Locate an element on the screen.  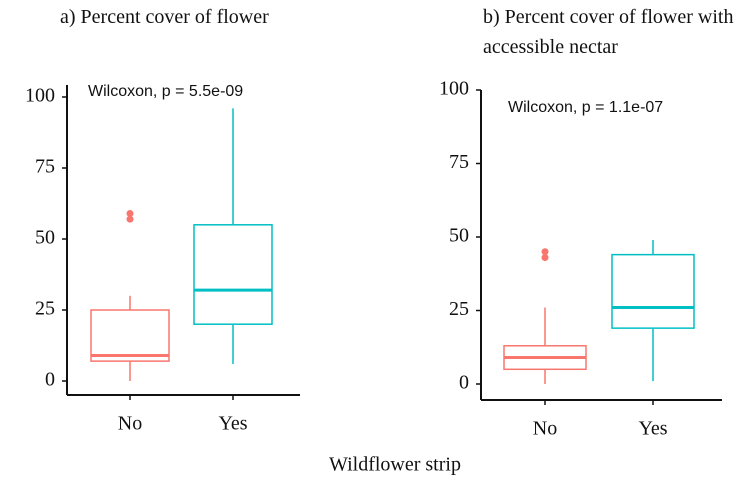
x-axis-label: Wildflower strip is located at coordinates (395, 465).